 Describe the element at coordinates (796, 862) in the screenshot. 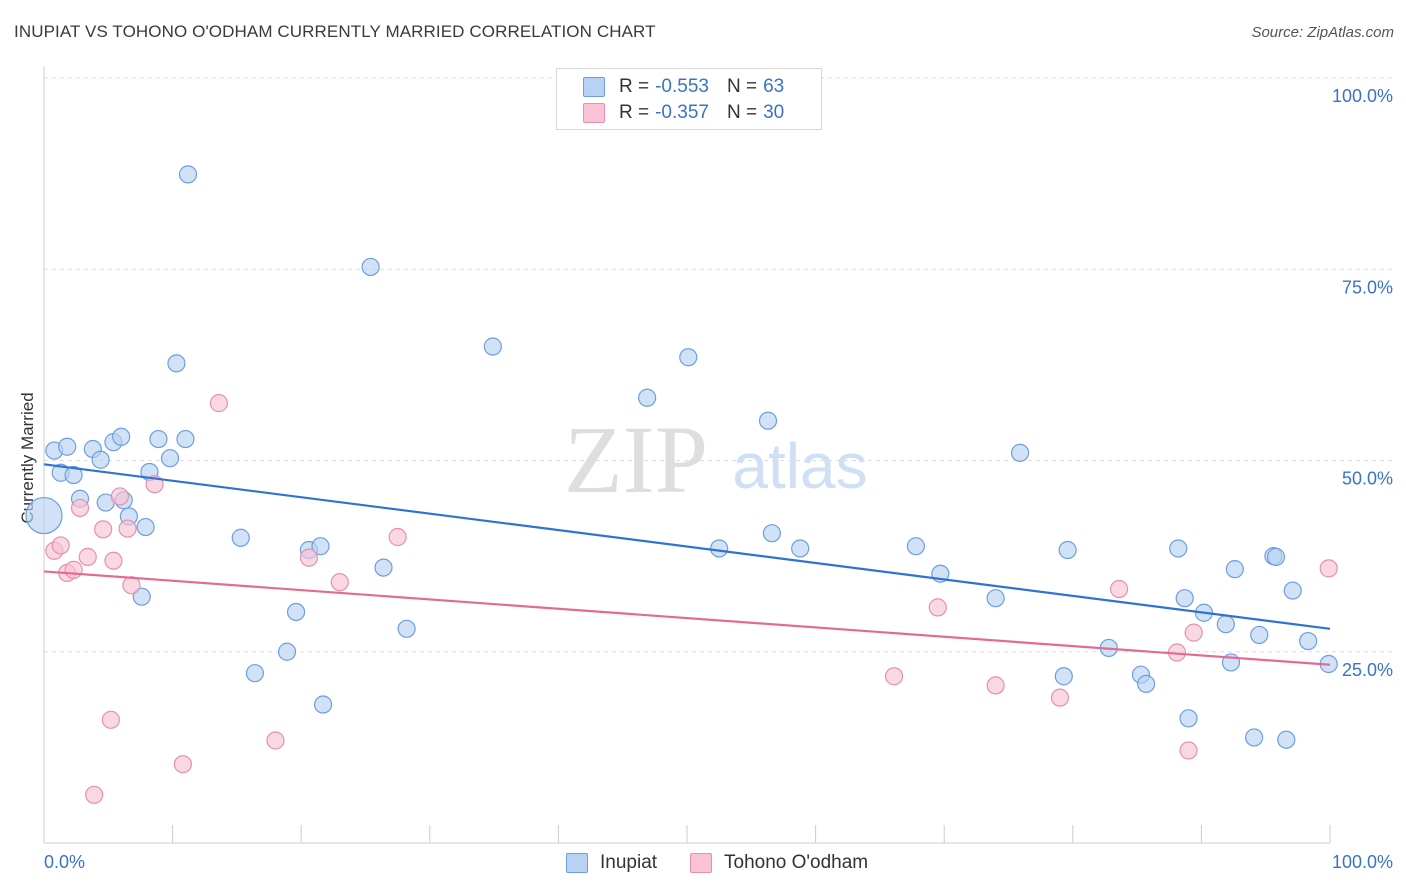

I see `bottom-legend-label-tohono: Tohono O'odham` at that location.